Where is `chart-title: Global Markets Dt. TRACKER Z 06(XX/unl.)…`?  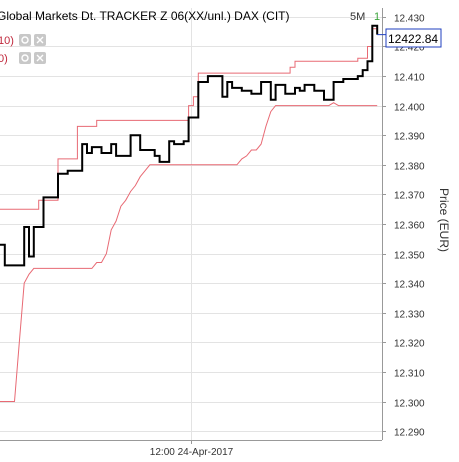 chart-title: Global Markets Dt. TRACKER Z 06(XX/unl.)… is located at coordinates (145, 16).